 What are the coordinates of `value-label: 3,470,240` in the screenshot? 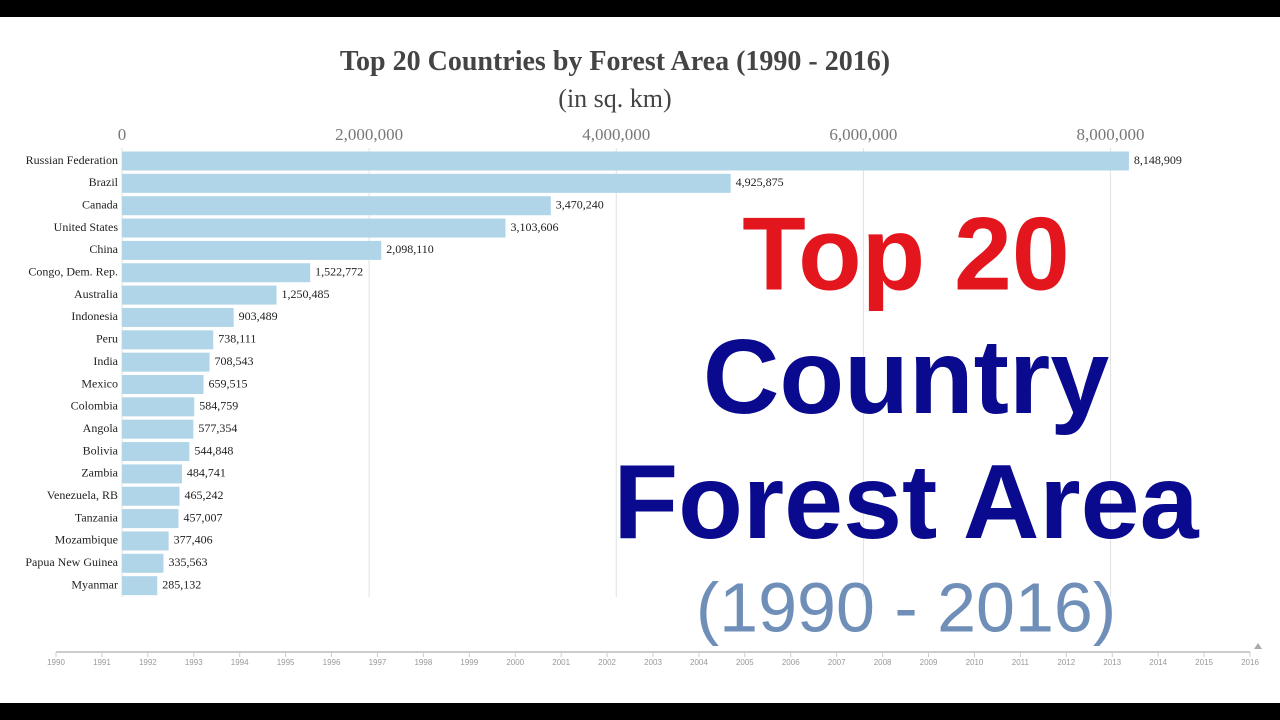 It's located at (580, 204).